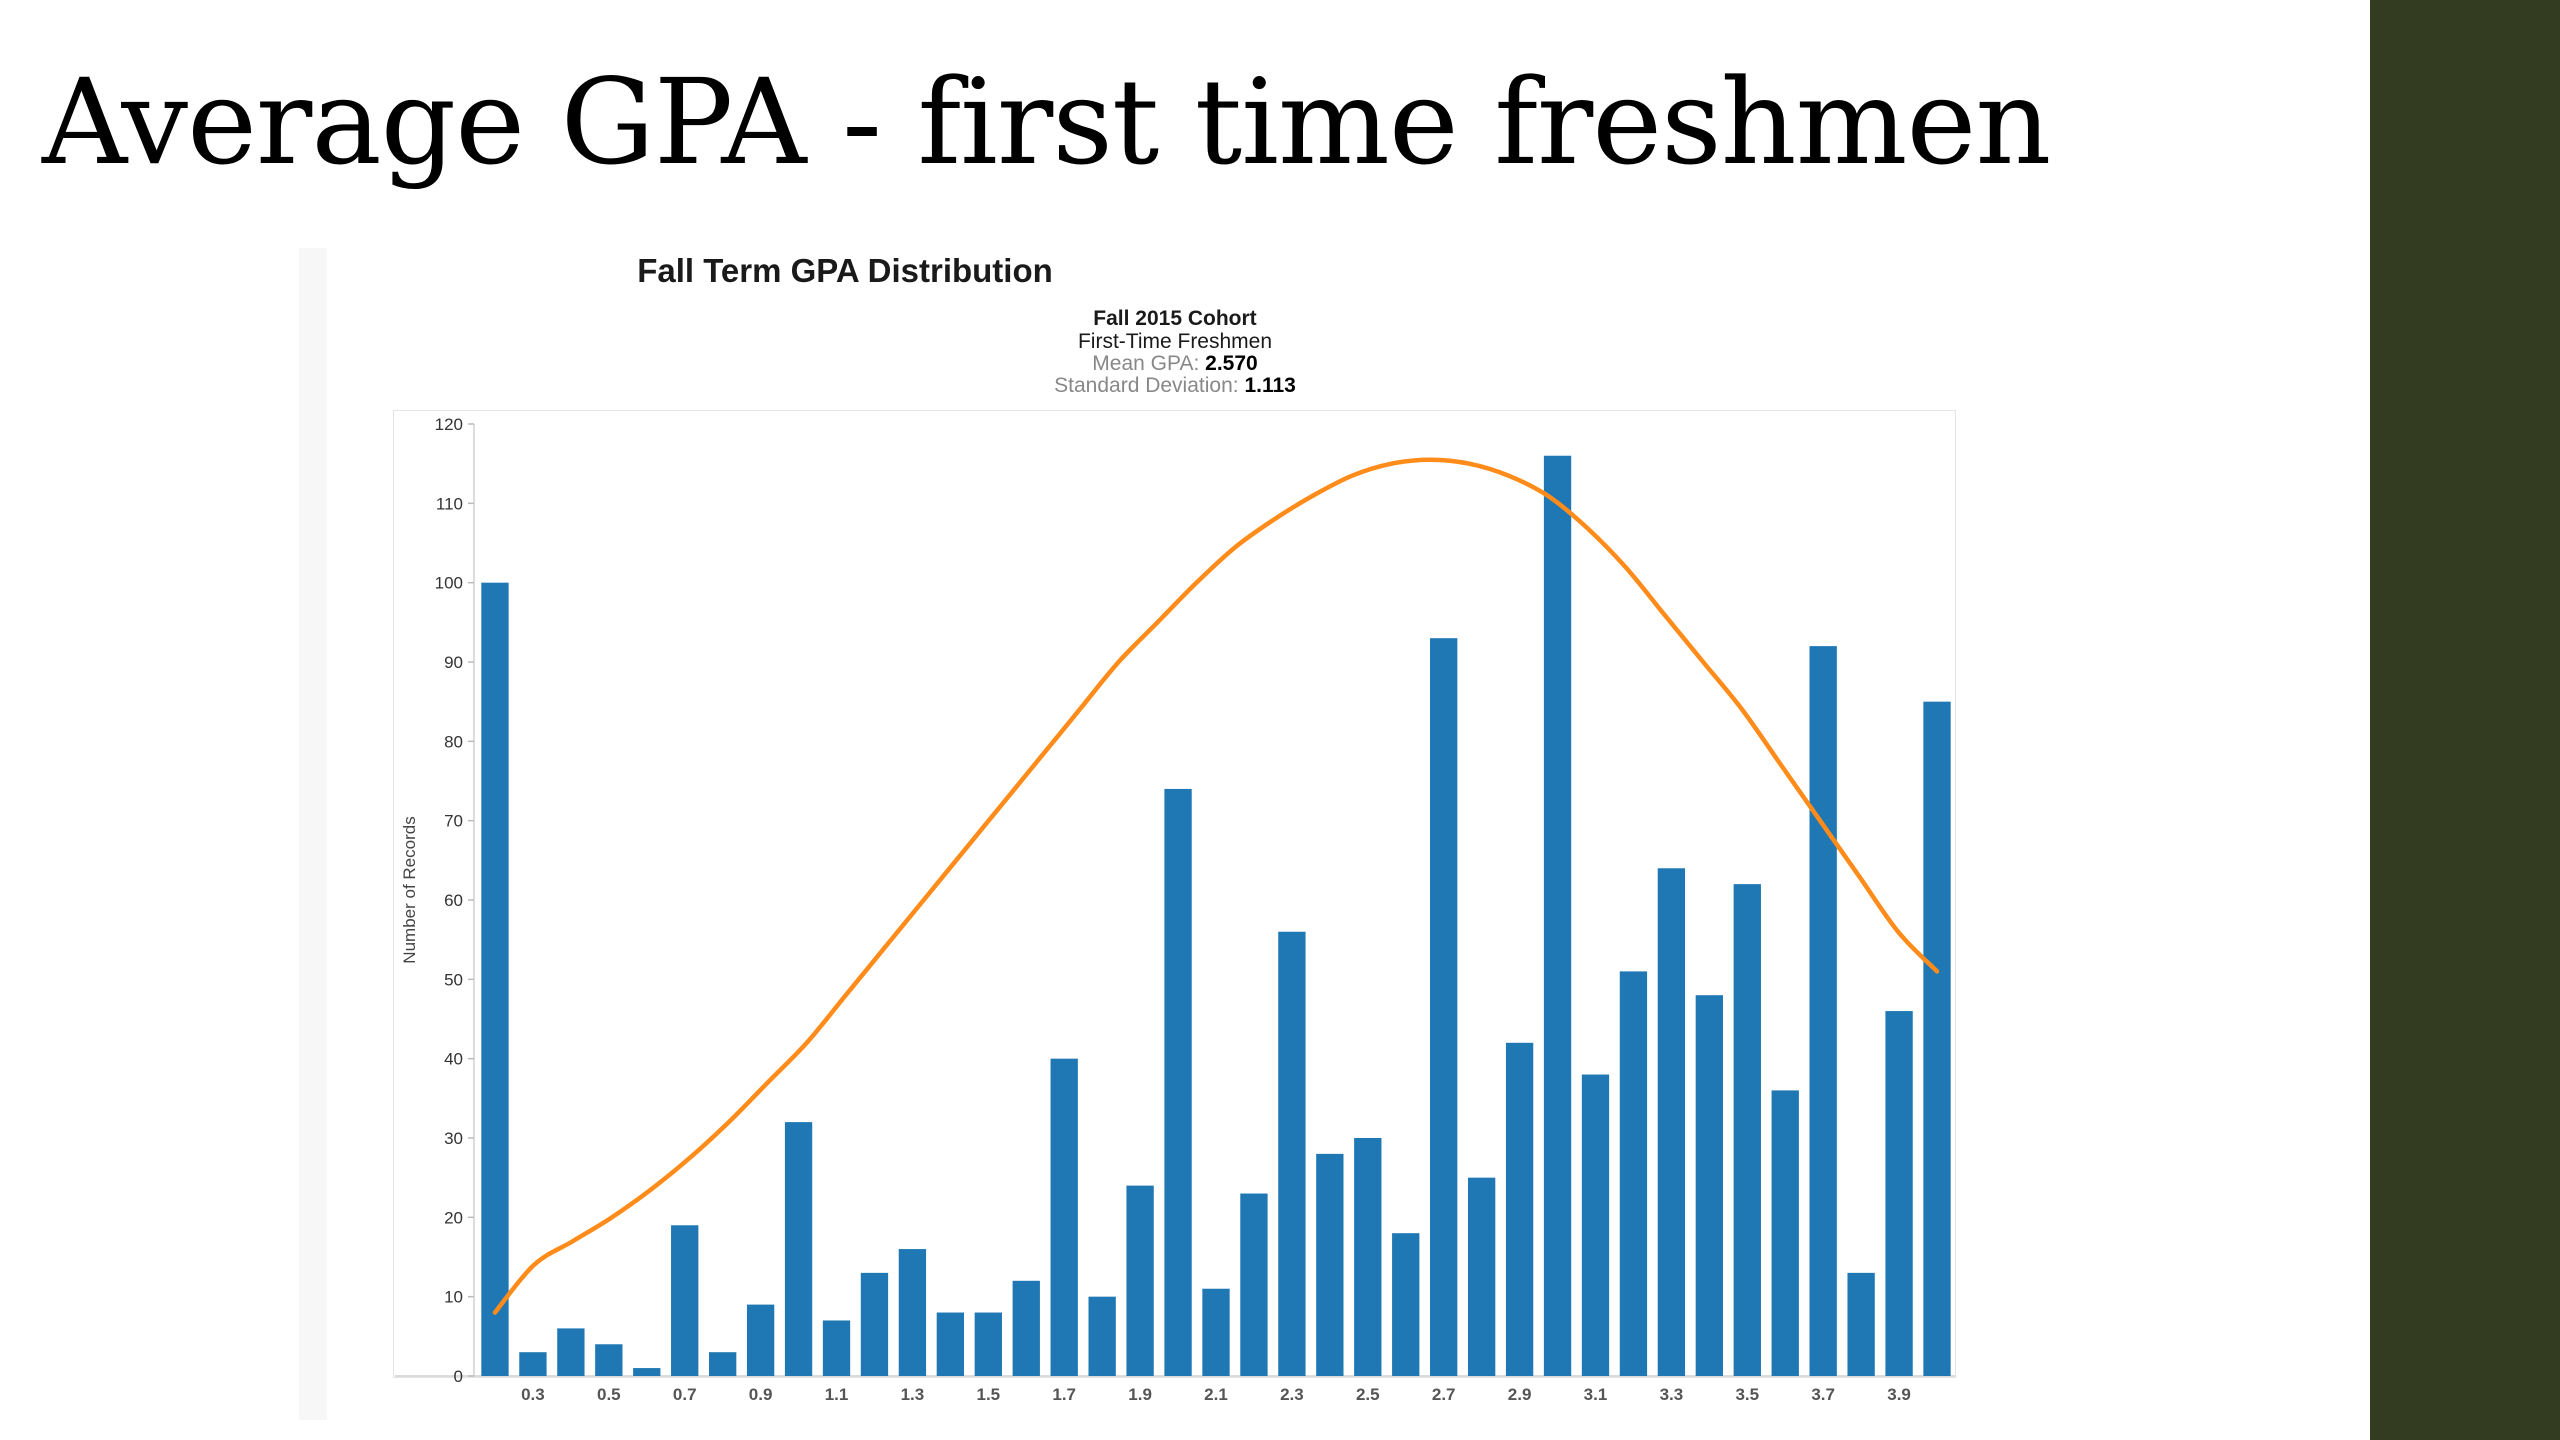 The image size is (2560, 1440). Describe the element at coordinates (845, 270) in the screenshot. I see `chart-title: Fall Term GPA Distribution` at that location.